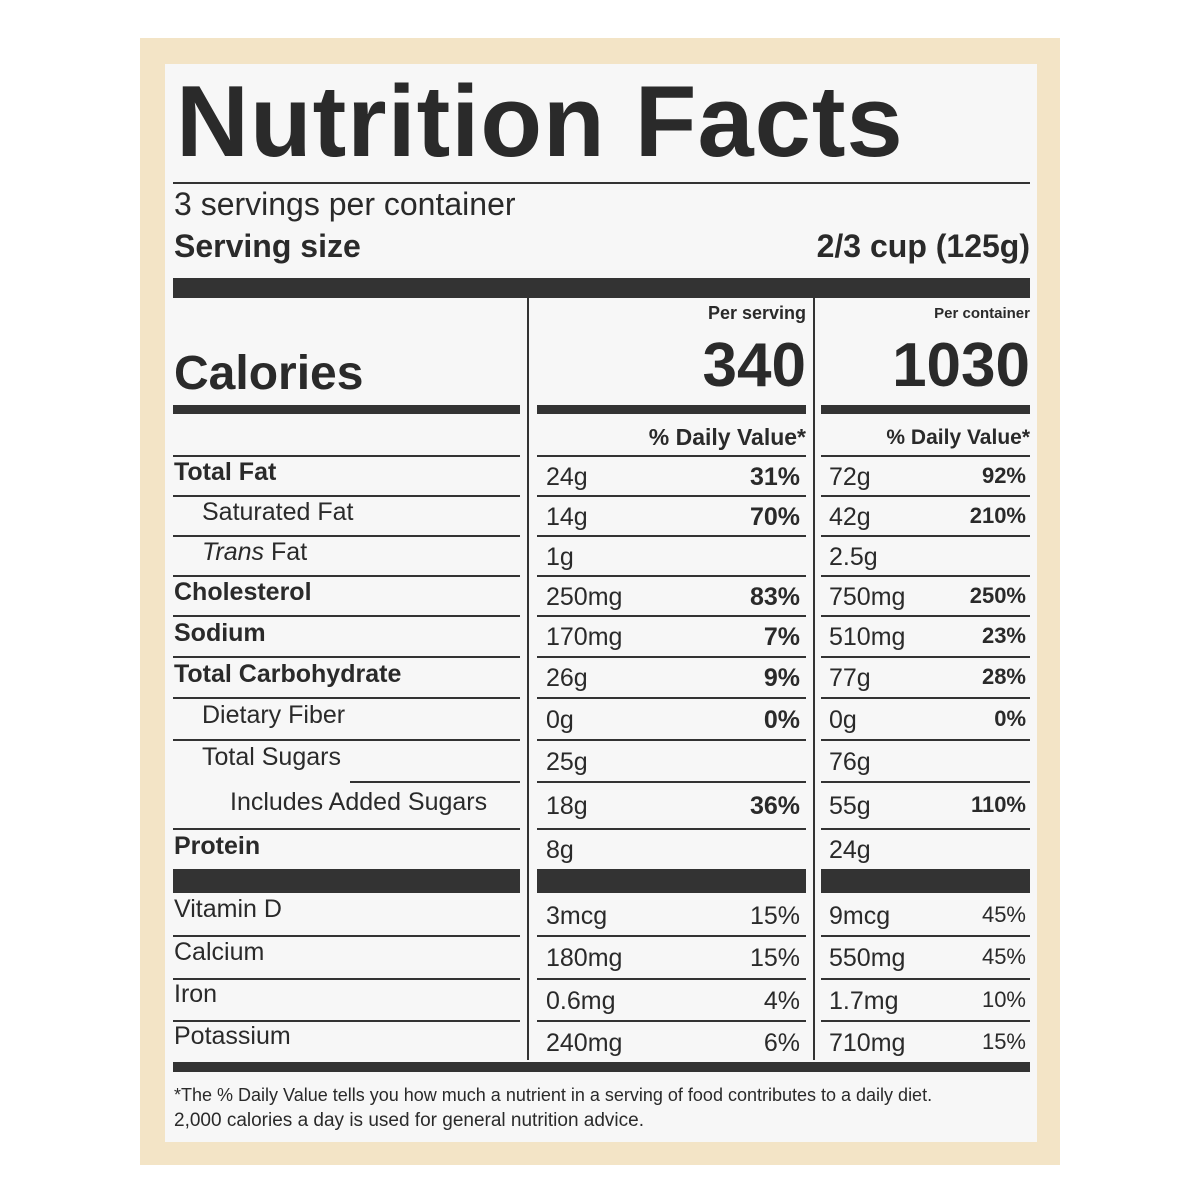  What do you see at coordinates (756, 313) in the screenshot?
I see `per-serving-header: Per serving` at bounding box center [756, 313].